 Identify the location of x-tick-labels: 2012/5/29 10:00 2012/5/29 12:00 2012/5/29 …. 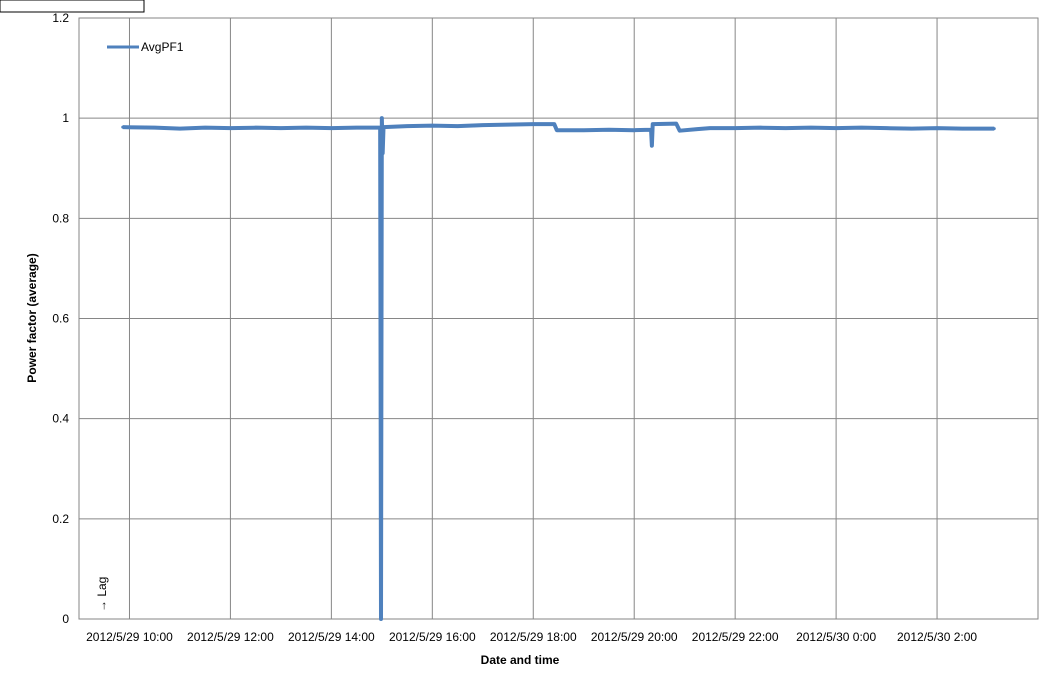
(531, 637).